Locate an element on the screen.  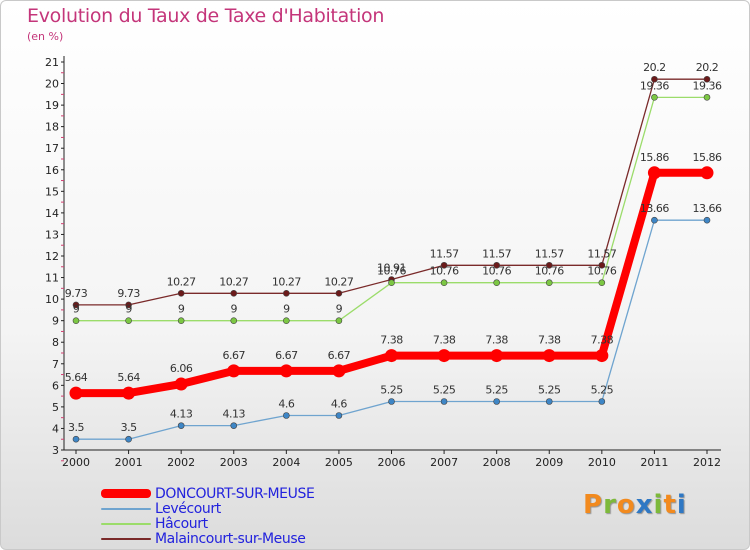
y-tick-label: 20 is located at coordinates (52, 84).